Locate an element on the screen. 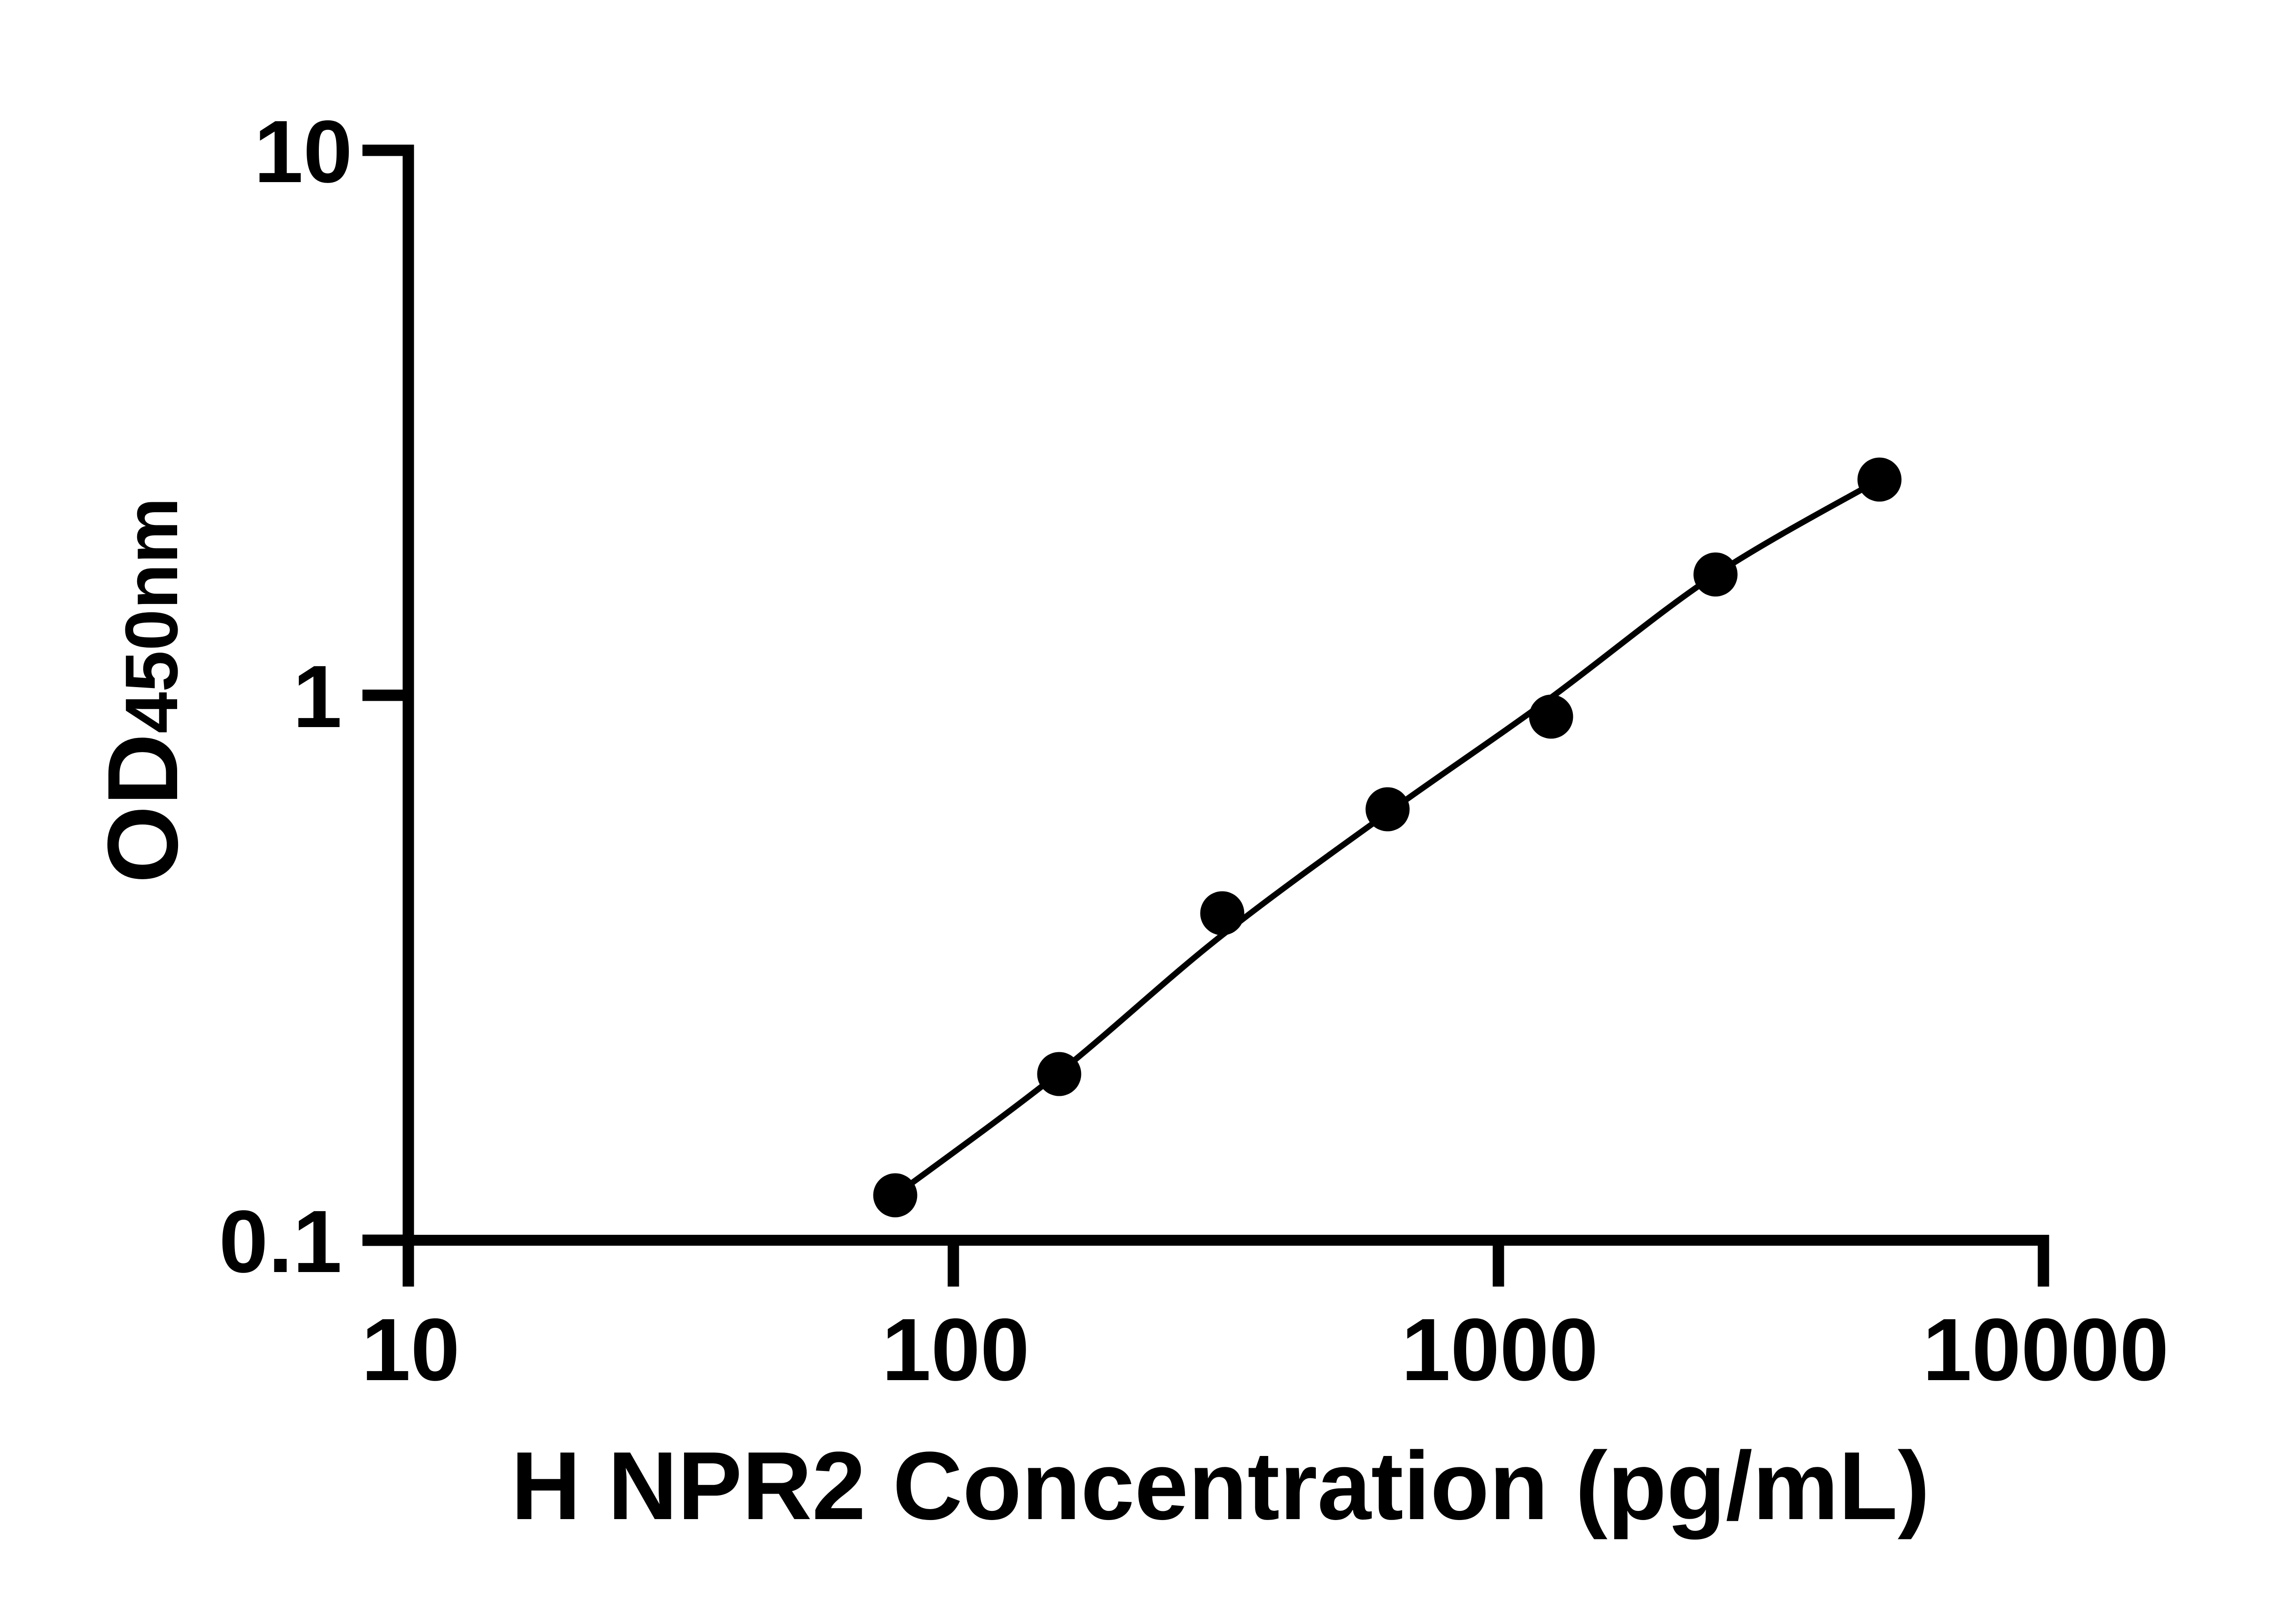  svg-text: 1000 is located at coordinates (1499, 1349).